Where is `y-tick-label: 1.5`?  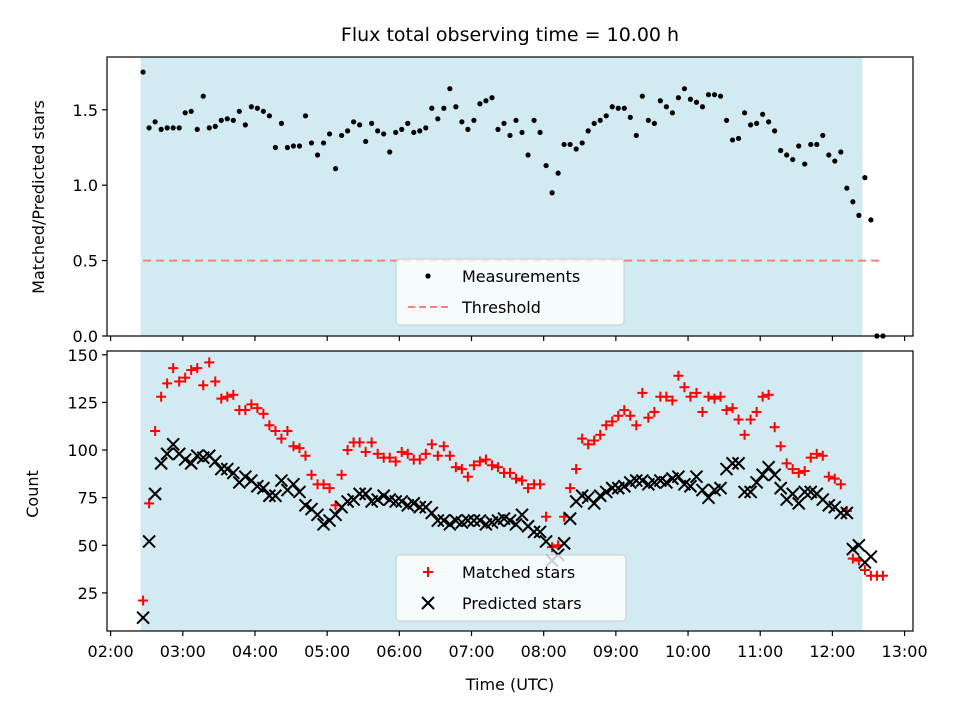
y-tick-label: 1.5 is located at coordinates (85, 110).